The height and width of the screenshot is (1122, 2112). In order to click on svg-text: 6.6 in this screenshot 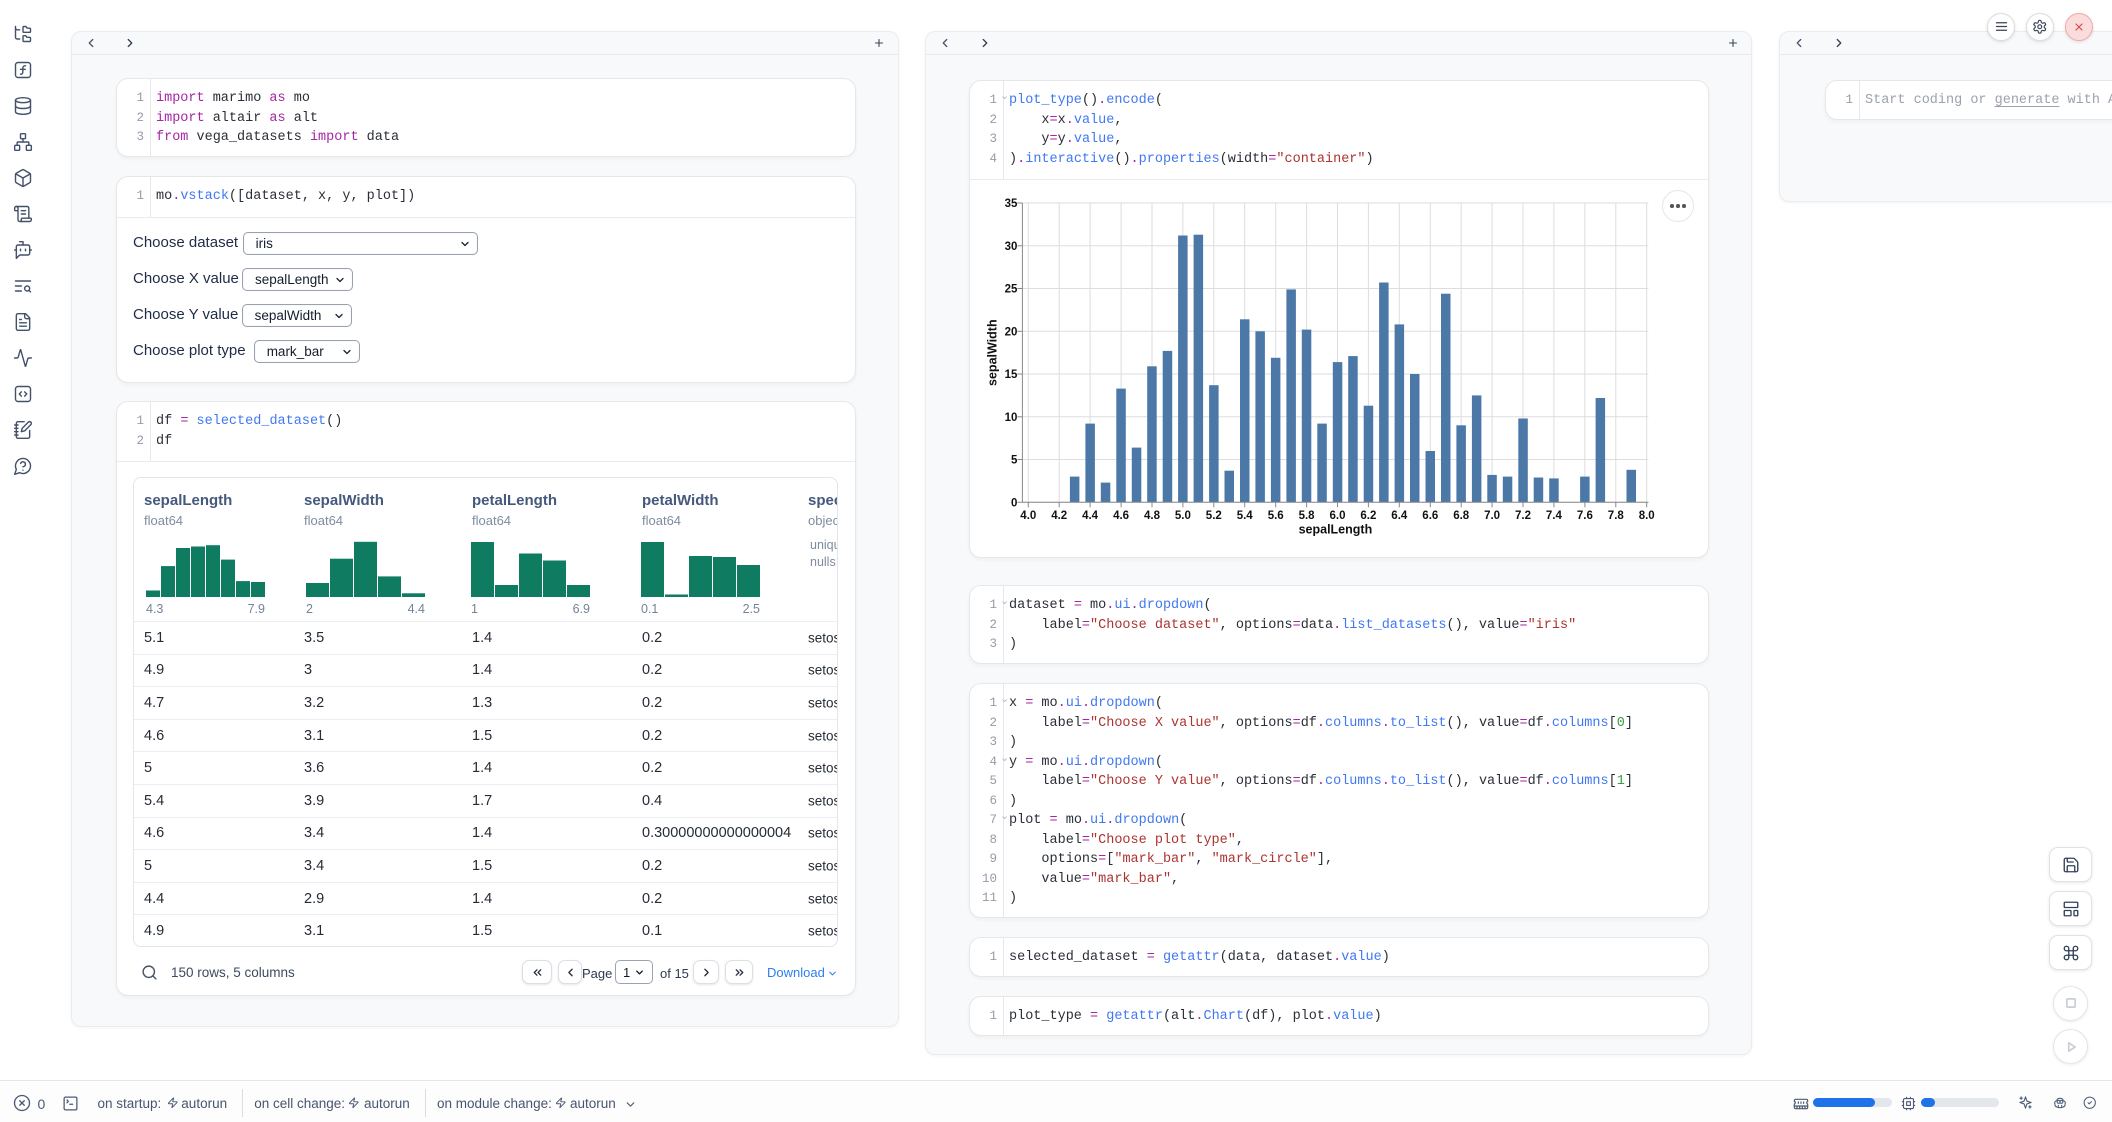, I will do `click(1430, 516)`.